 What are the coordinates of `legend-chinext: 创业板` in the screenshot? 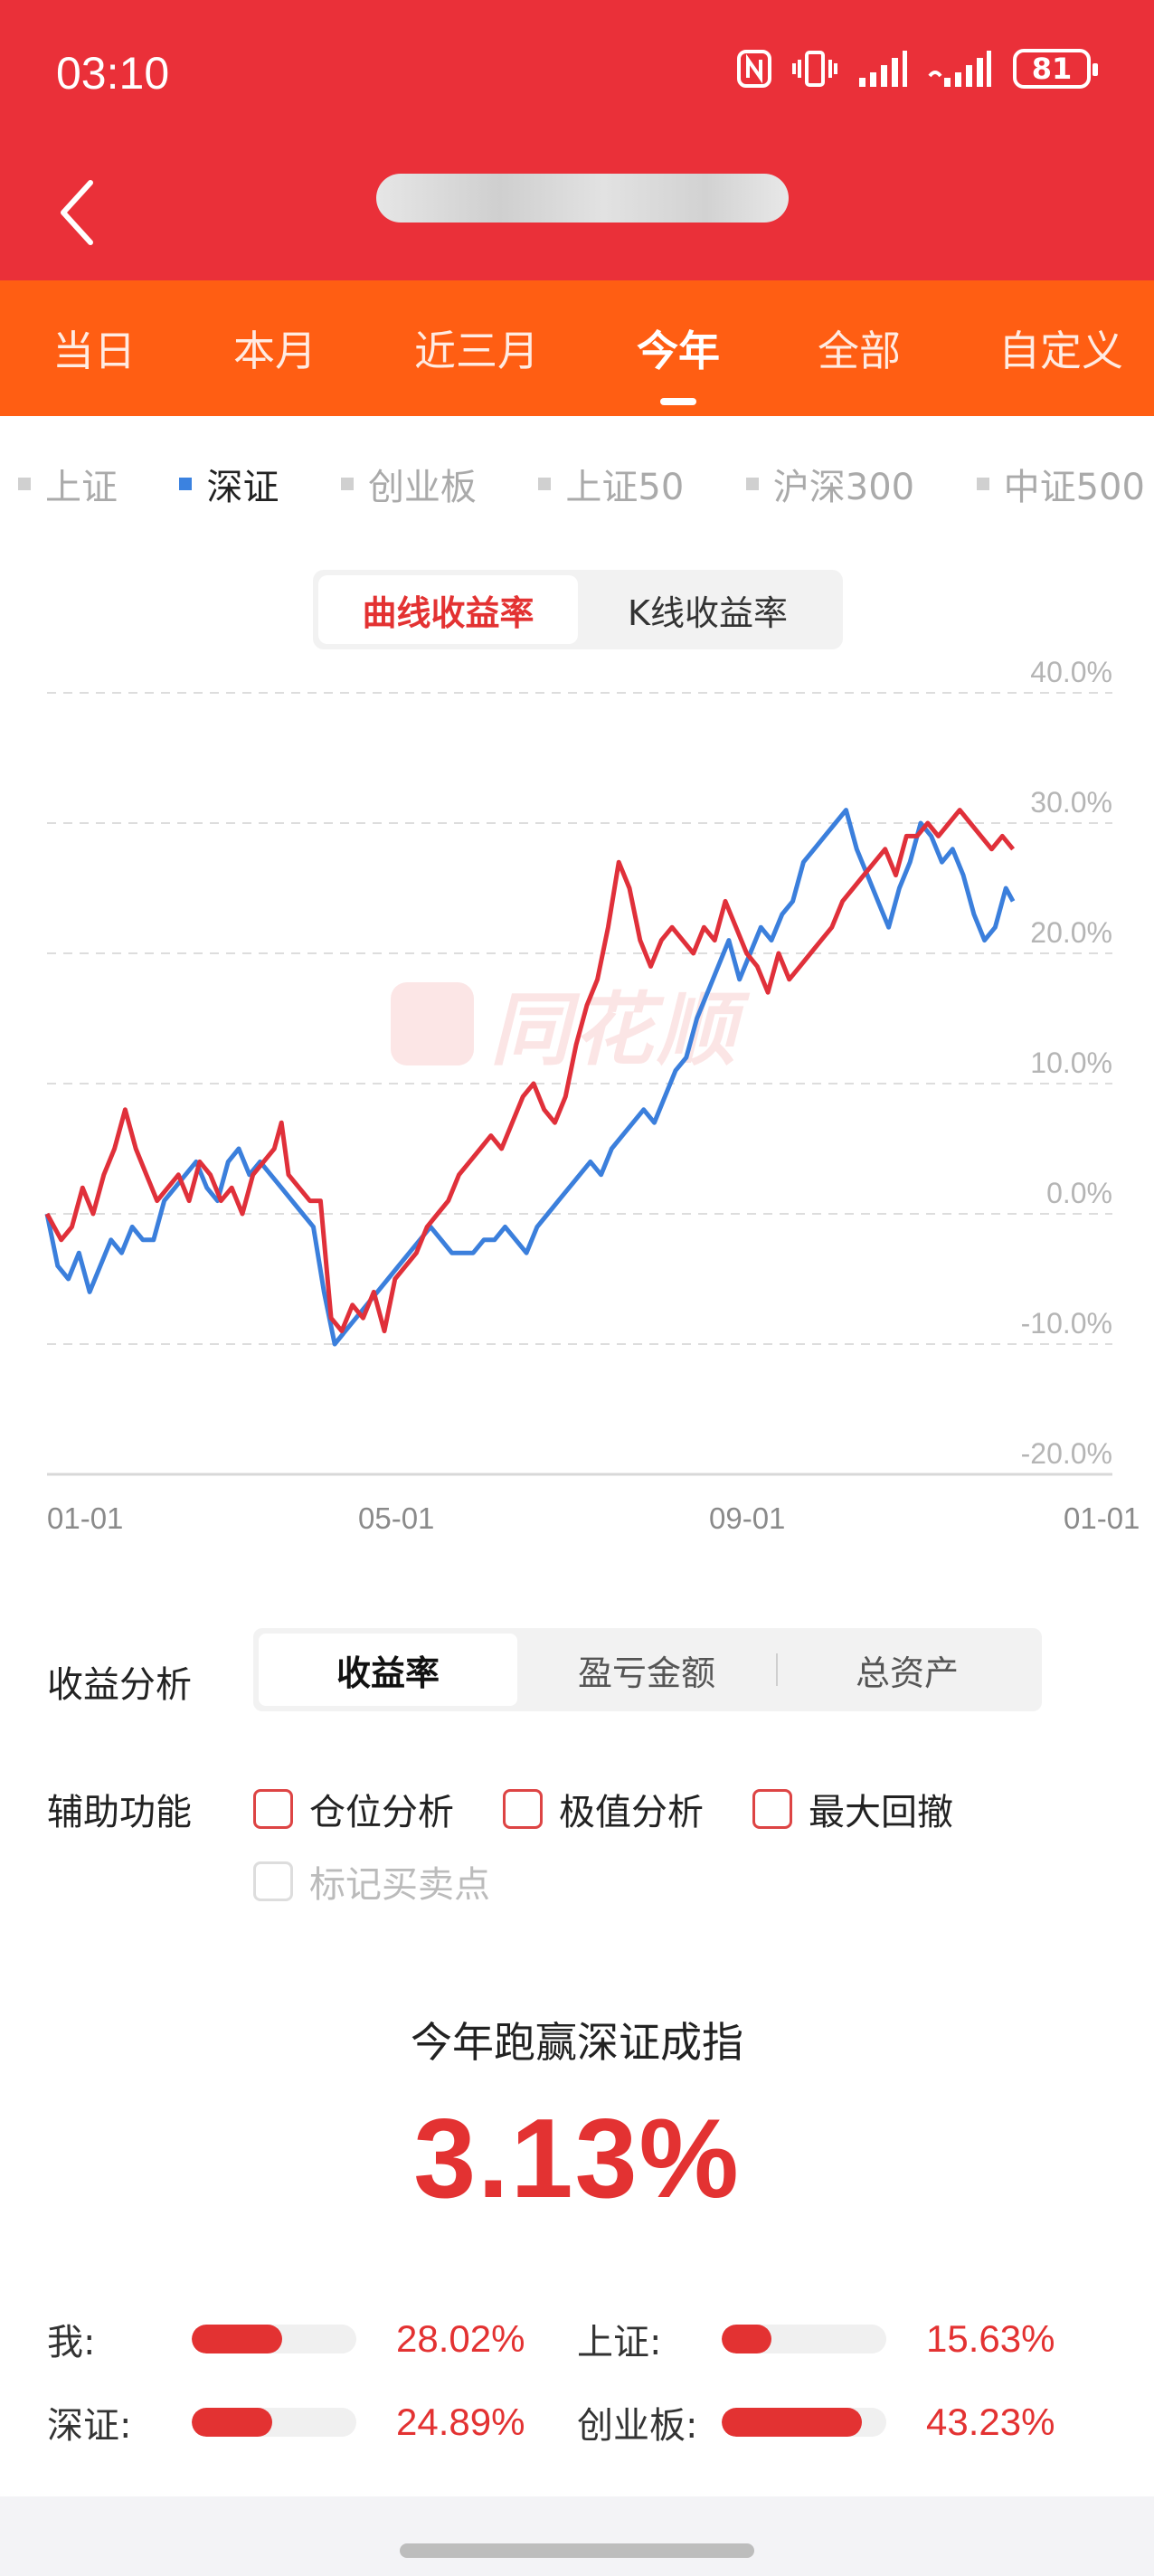 It's located at (408, 484).